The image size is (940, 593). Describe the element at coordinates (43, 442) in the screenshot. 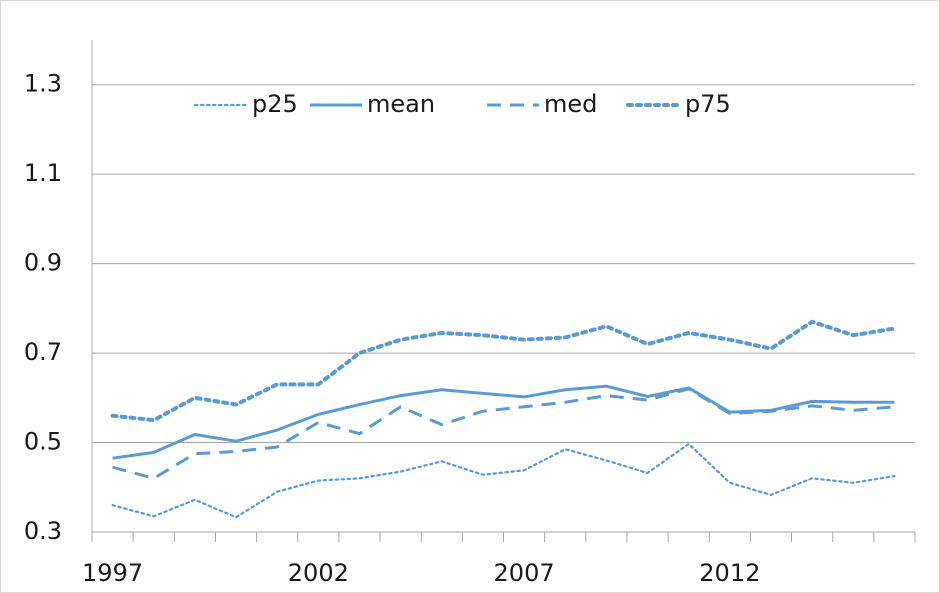

I see `y-tick-label: 0.5` at that location.